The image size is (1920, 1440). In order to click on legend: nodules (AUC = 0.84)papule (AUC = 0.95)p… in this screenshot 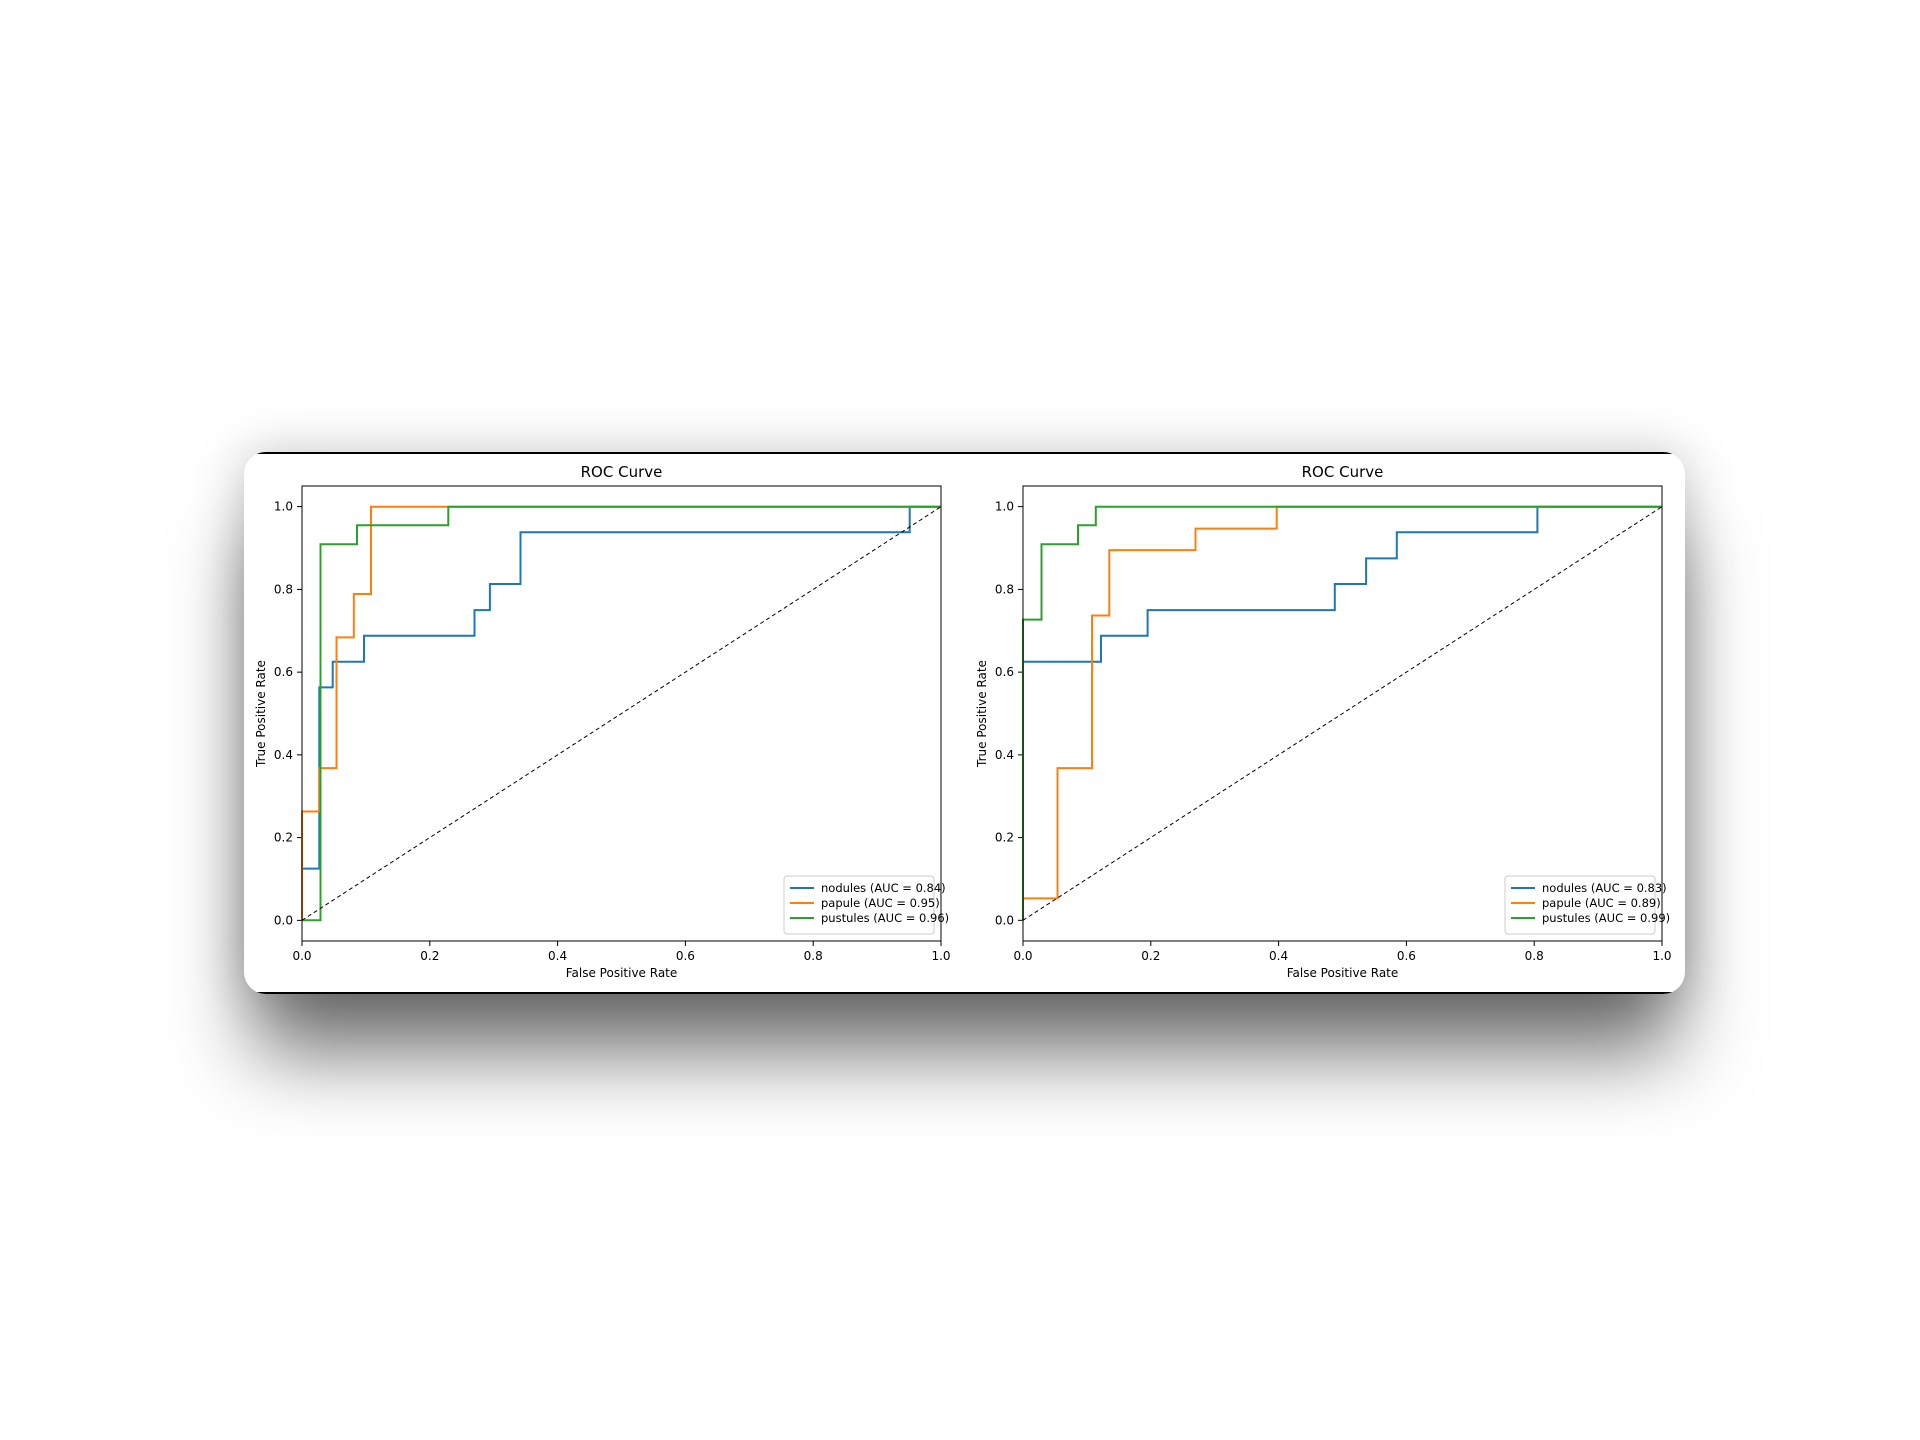, I will do `click(866, 905)`.